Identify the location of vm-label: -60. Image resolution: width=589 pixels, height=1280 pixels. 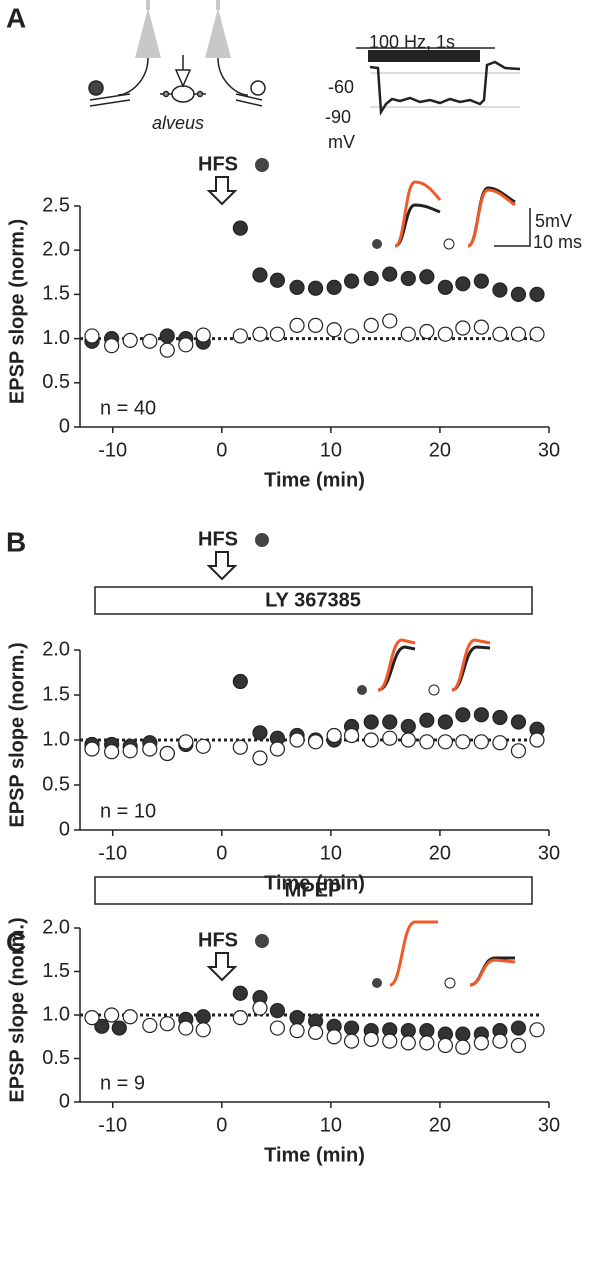
(341, 87).